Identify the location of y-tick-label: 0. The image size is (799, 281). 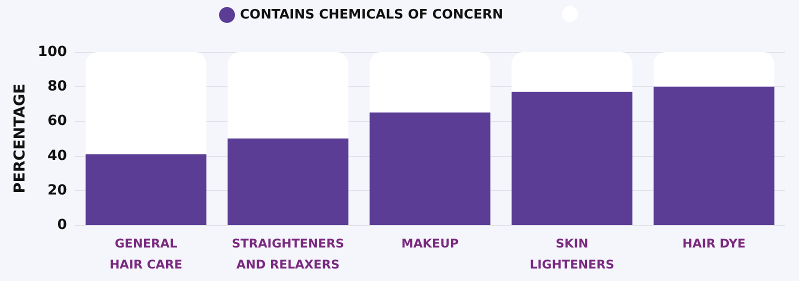
(62, 225).